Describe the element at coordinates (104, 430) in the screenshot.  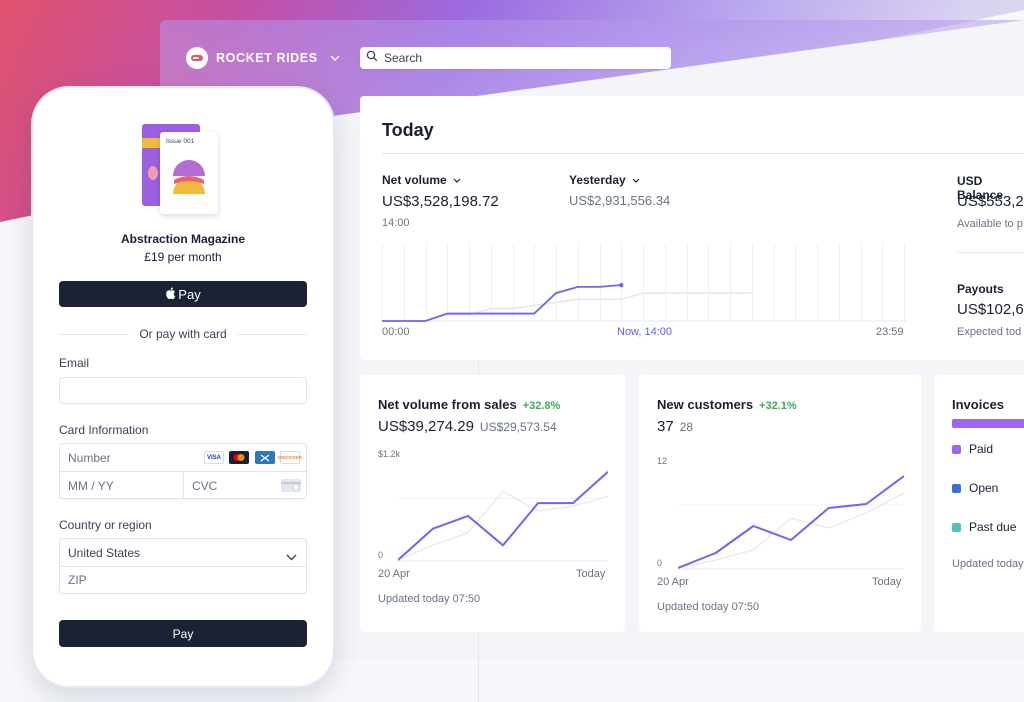
I see `card-info-label: Card Information` at that location.